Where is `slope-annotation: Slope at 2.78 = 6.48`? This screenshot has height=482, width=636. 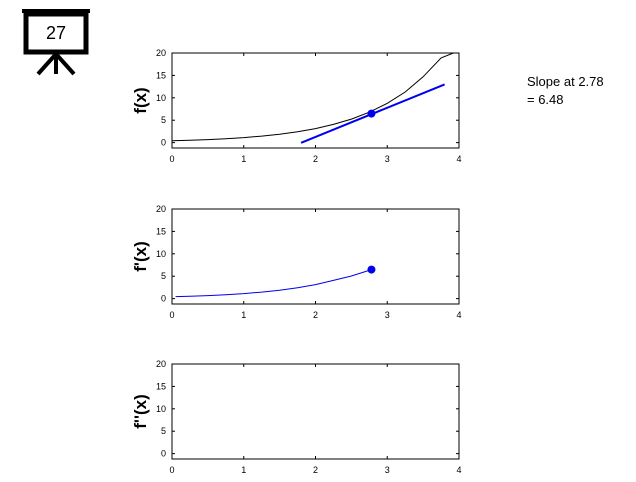 slope-annotation: Slope at 2.78 = 6.48 is located at coordinates (579, 91).